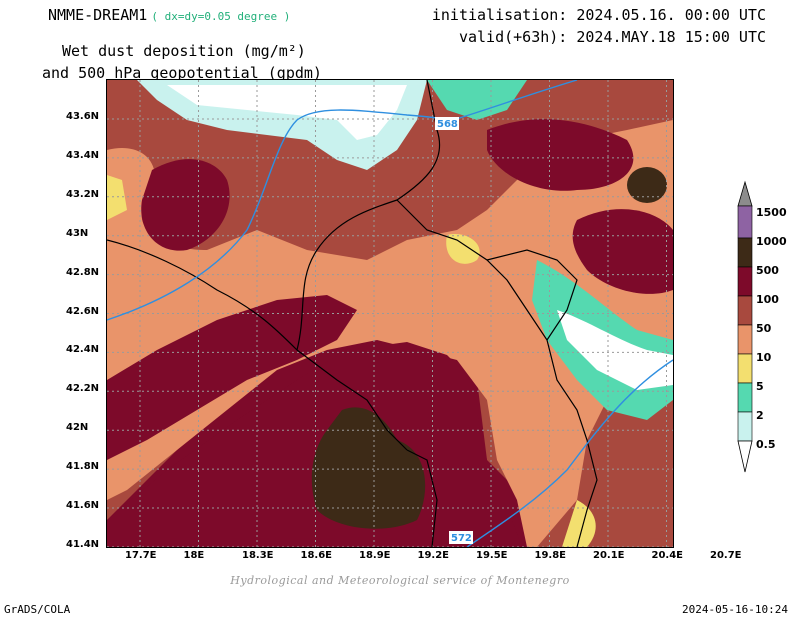 The height and width of the screenshot is (618, 800). What do you see at coordinates (760, 415) in the screenshot?
I see `legend-level-label: 2` at bounding box center [760, 415].